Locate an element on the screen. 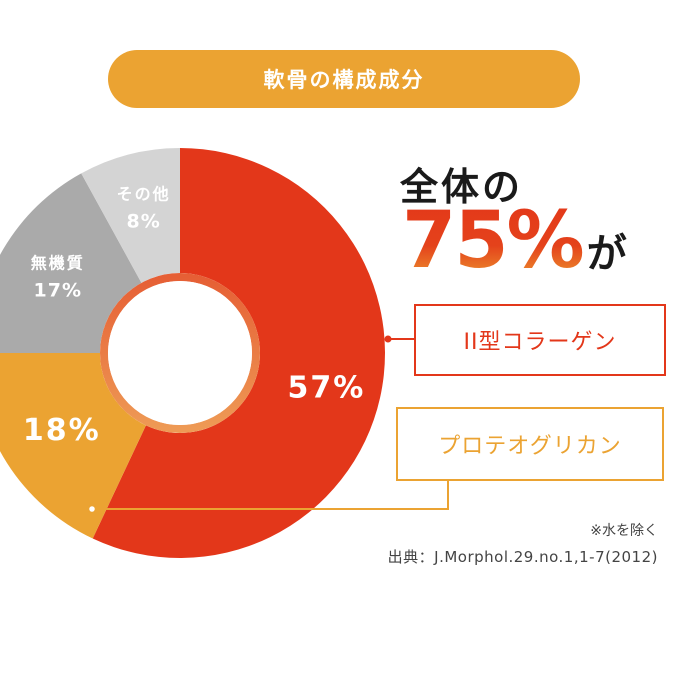 Image resolution: width=680 pixels, height=680 pixels. slice-name-other: その他 is located at coordinates (144, 194).